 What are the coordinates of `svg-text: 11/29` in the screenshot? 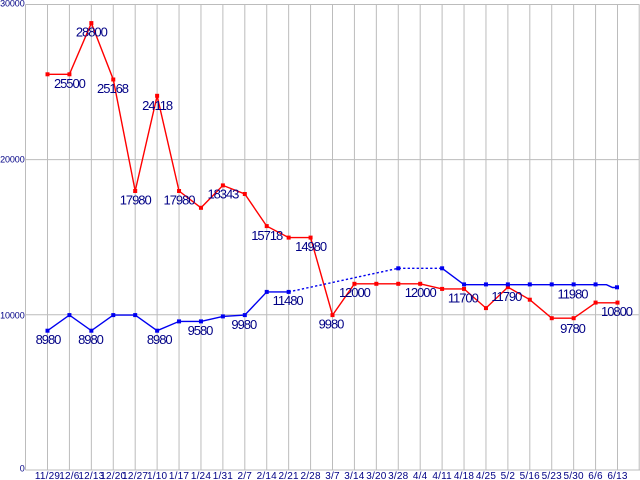 It's located at (48, 475).